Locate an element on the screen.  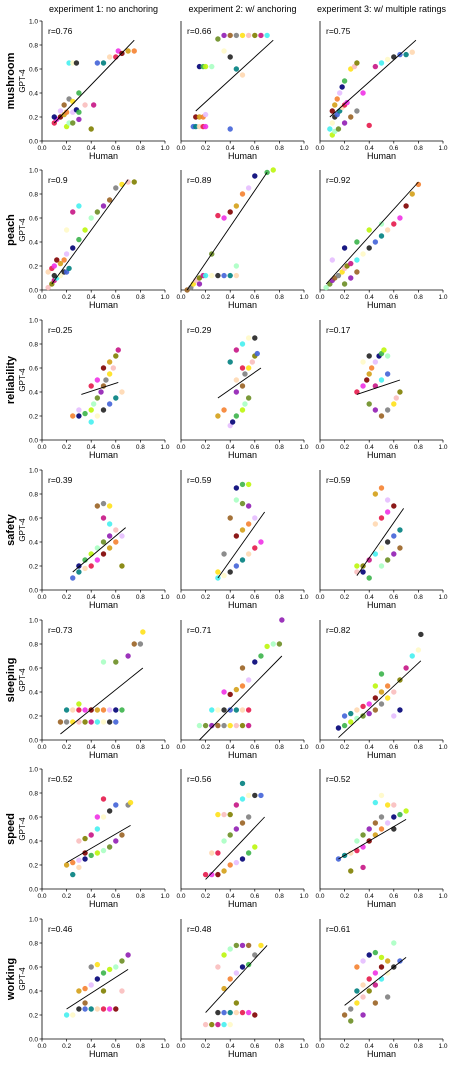
row-label-reliability: reliability is located at coordinates (11, 379).